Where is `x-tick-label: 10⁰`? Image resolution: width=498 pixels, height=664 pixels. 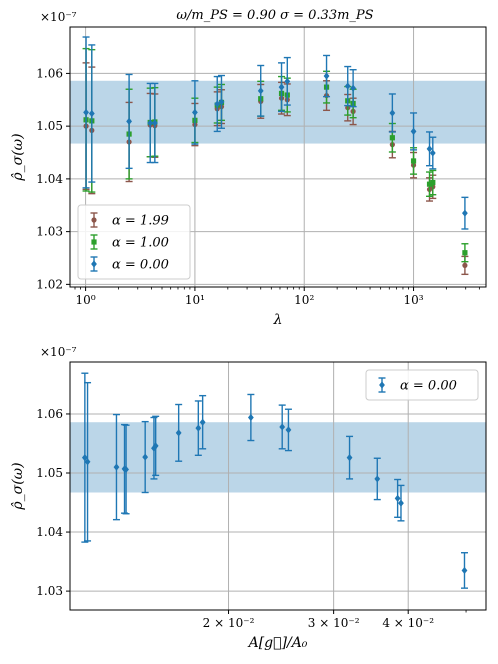
x-tick-label: 10⁰ is located at coordinates (86, 300).